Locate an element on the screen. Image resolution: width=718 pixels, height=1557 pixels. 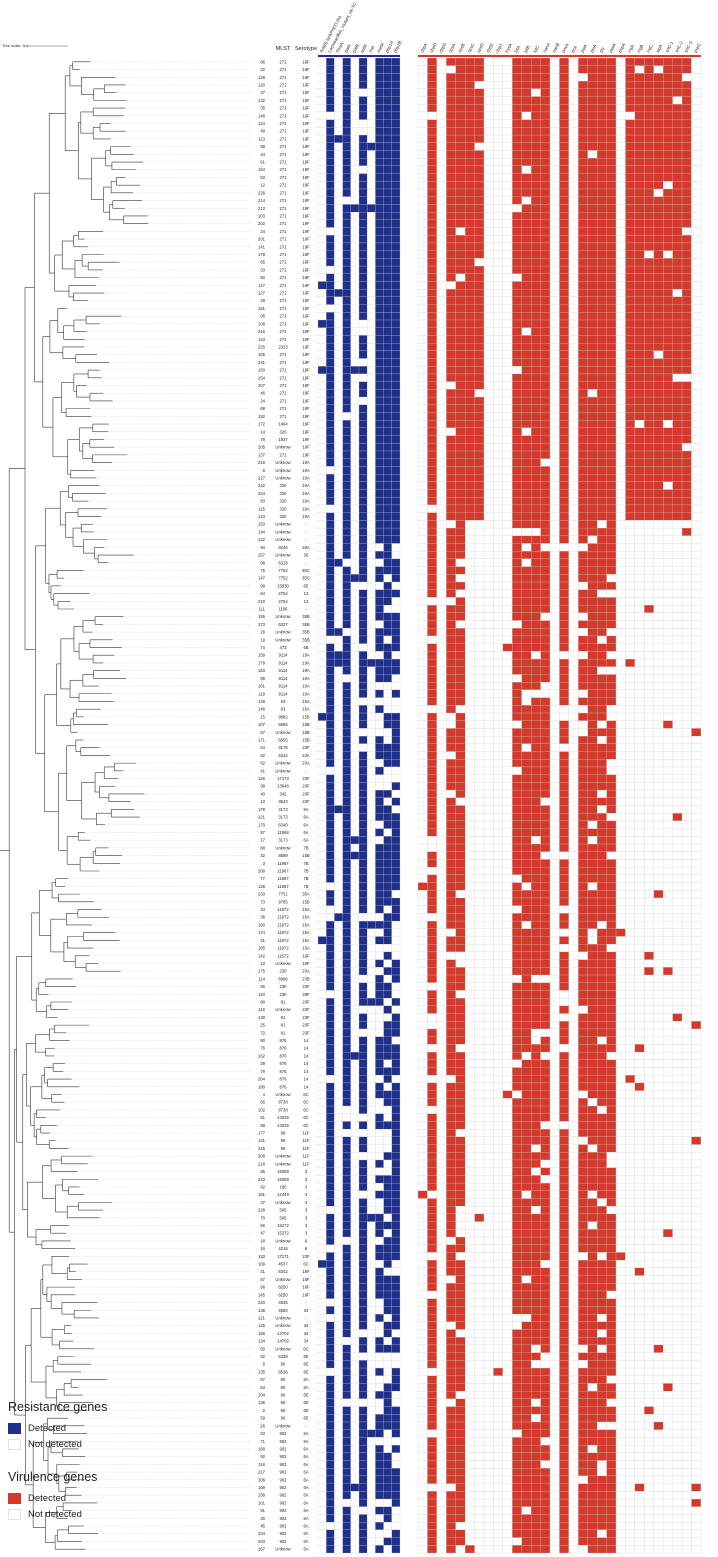
strain-cell: 6A is located at coordinates (305, 1387).